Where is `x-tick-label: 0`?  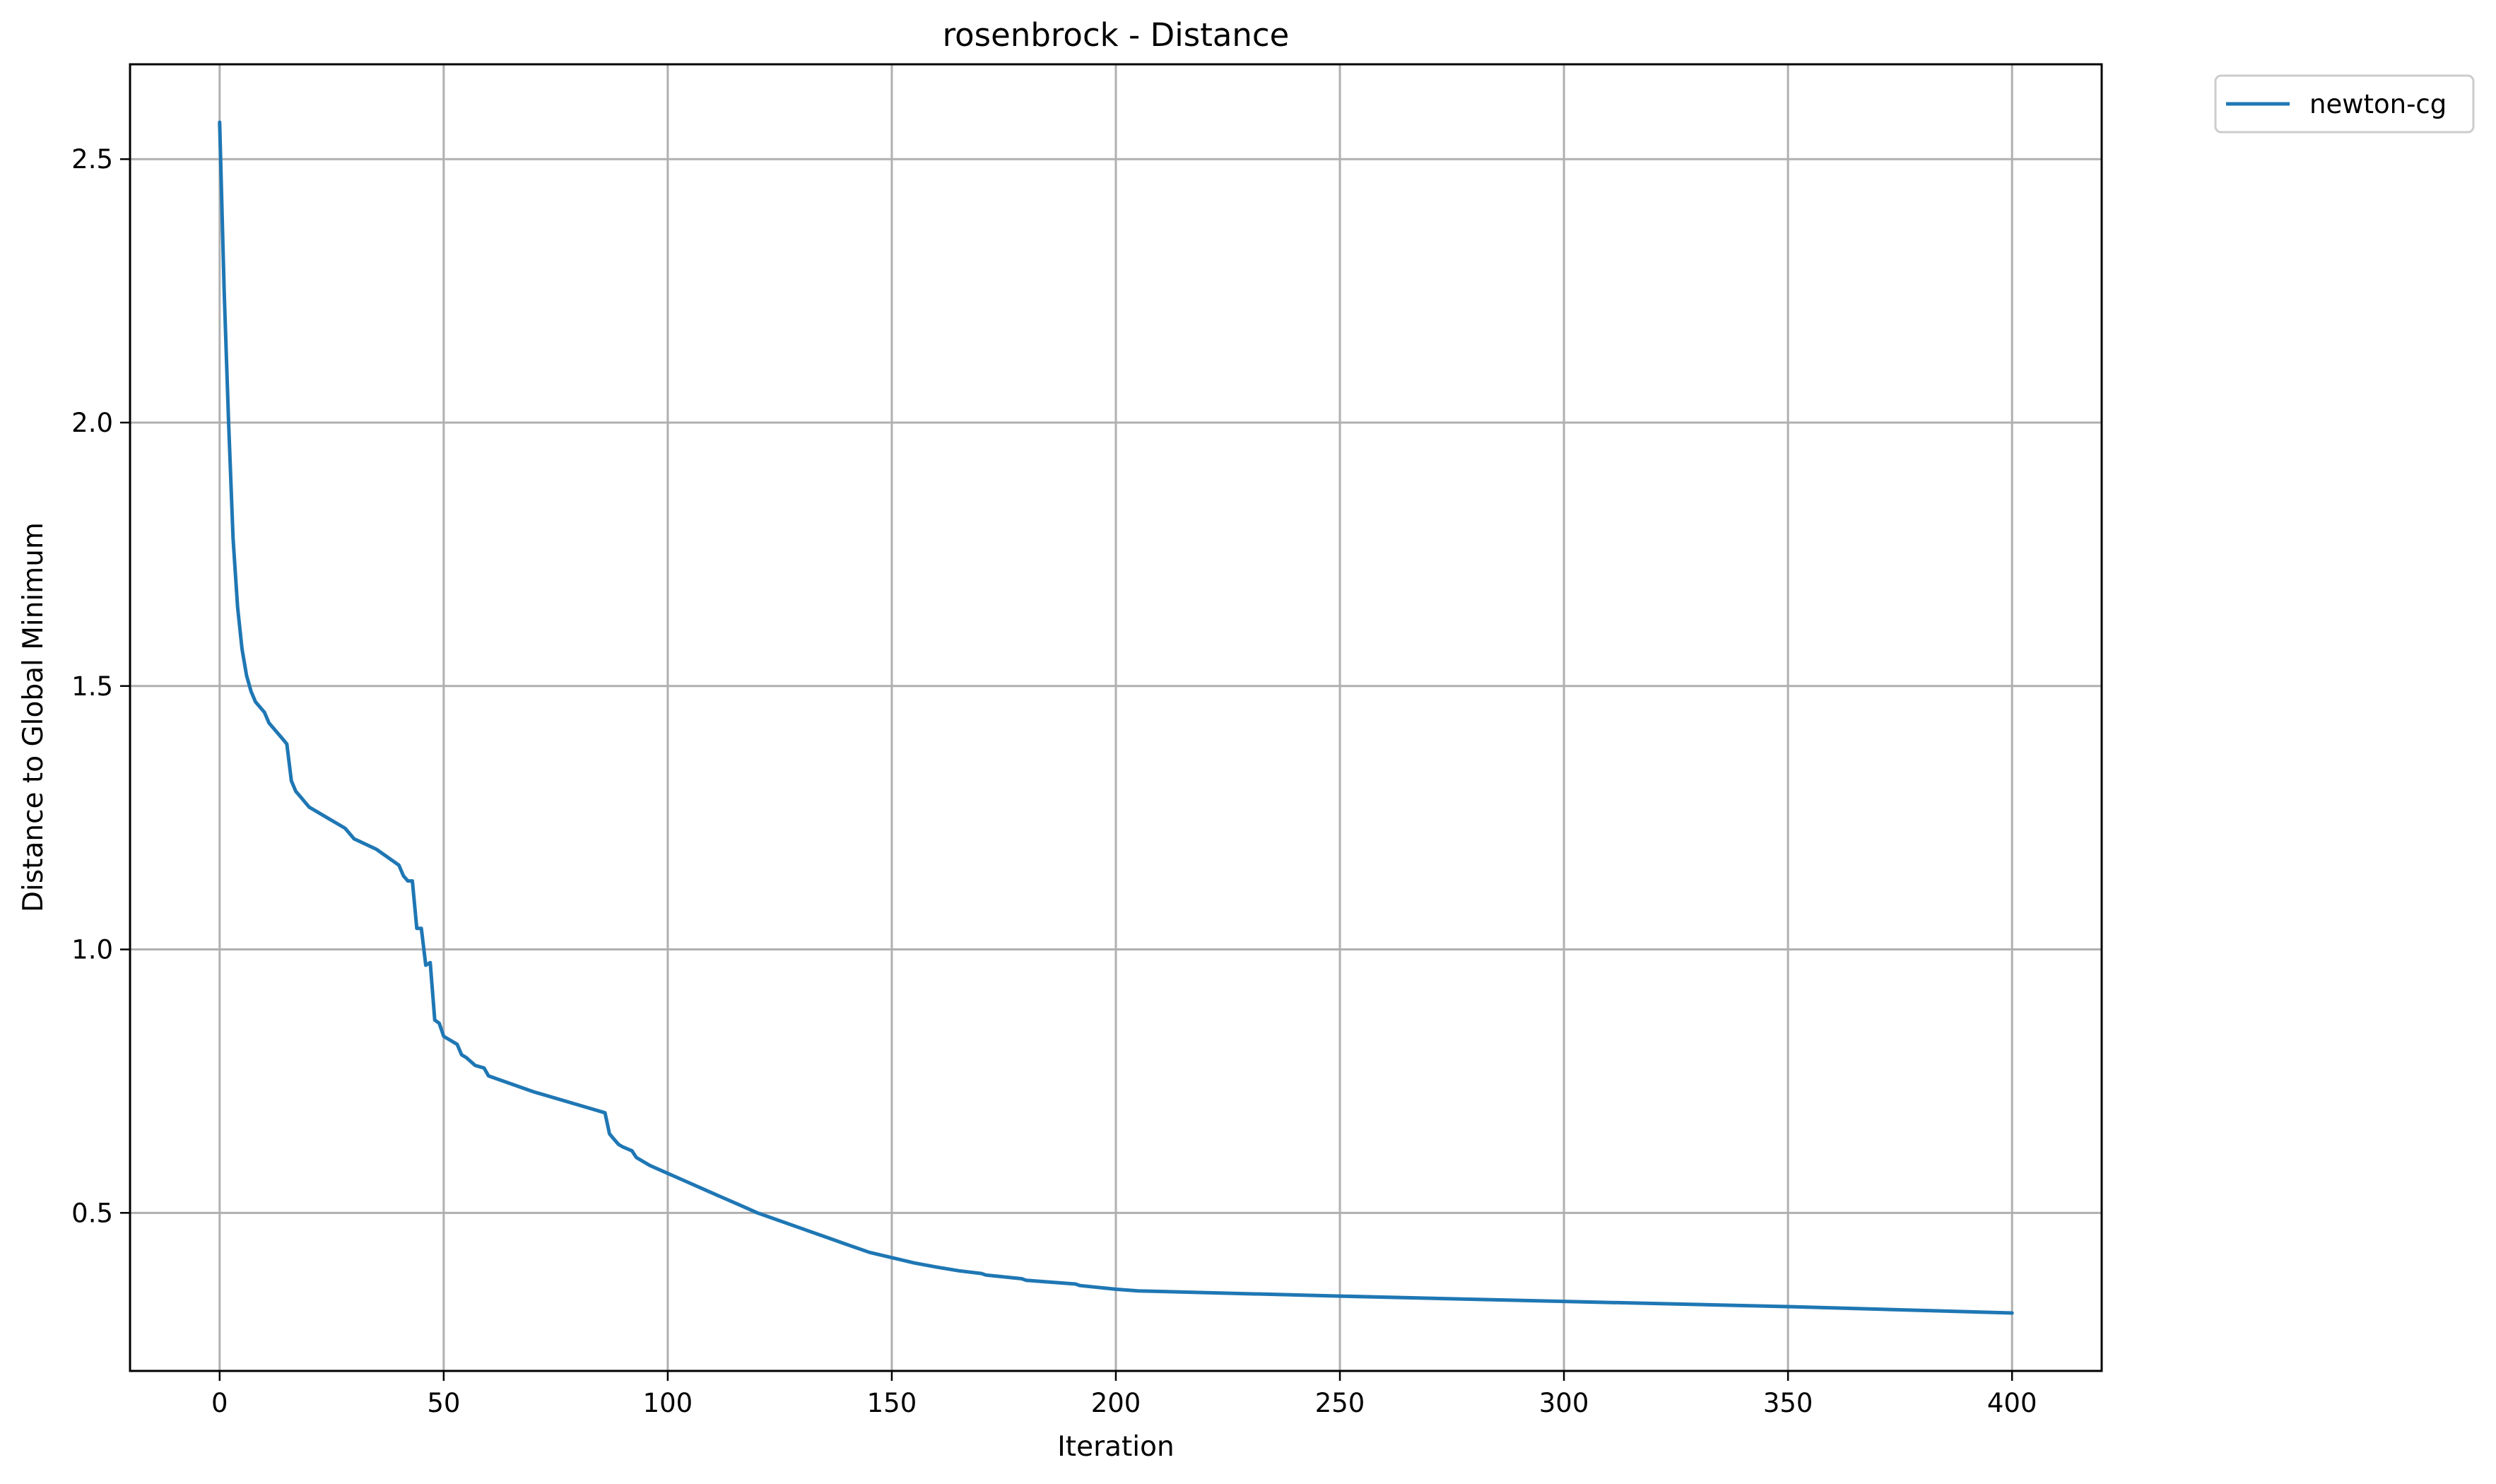
x-tick-label: 0 is located at coordinates (220, 1403).